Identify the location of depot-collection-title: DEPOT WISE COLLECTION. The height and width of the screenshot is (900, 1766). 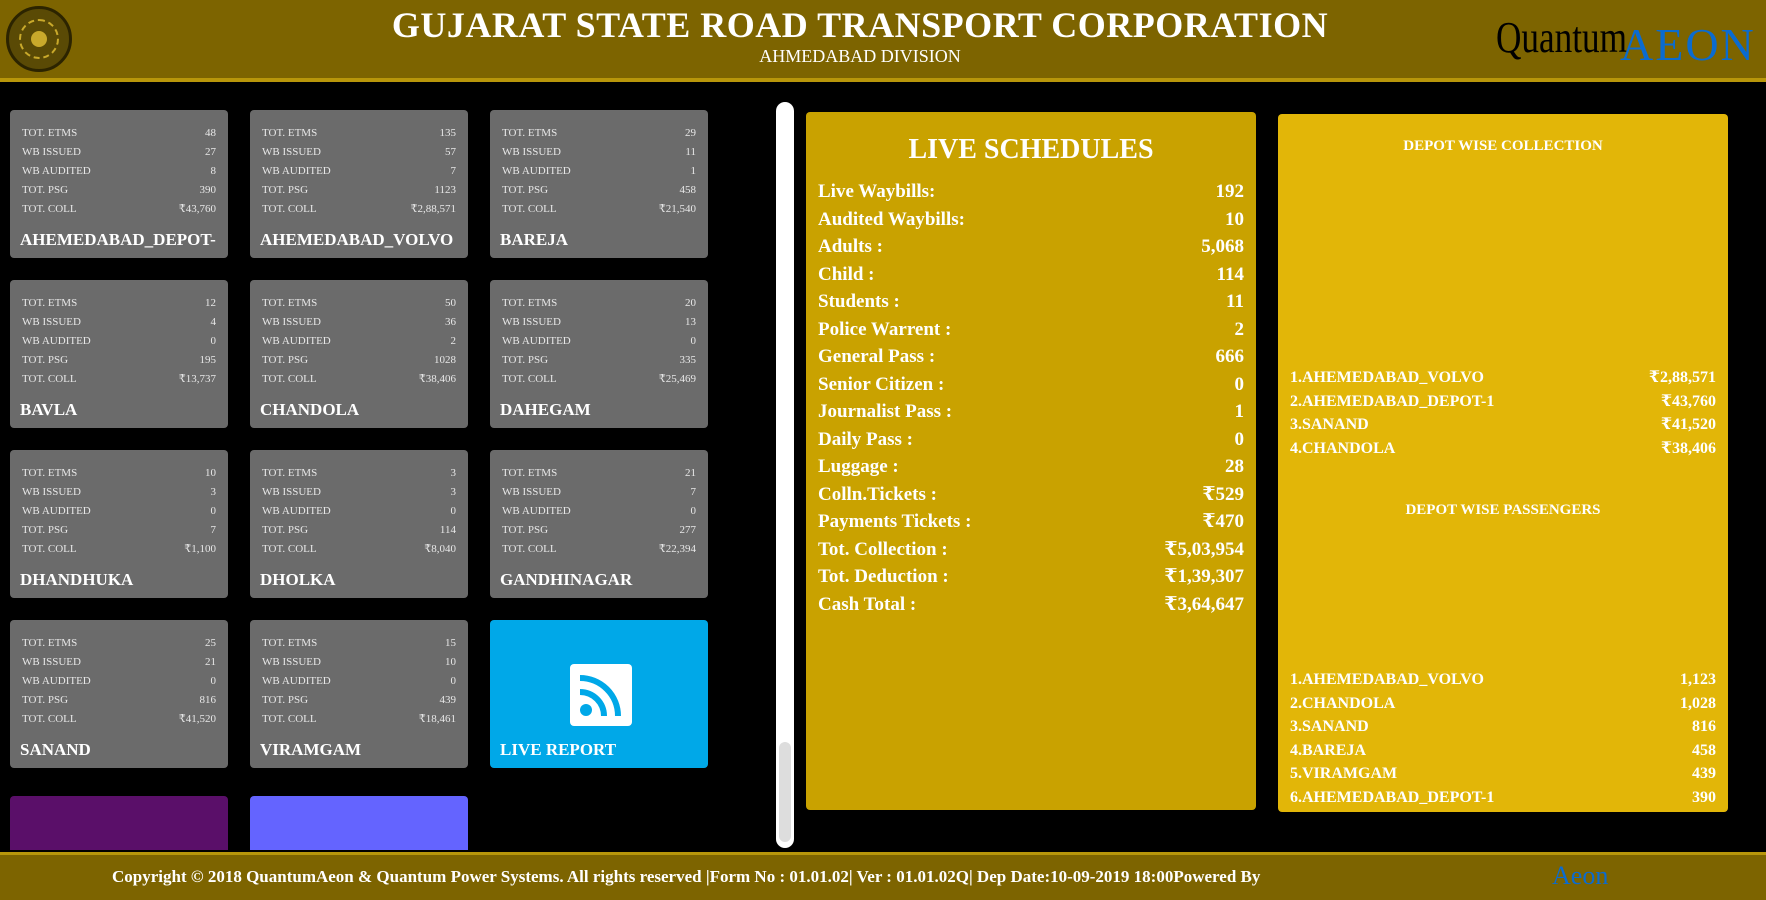
(1503, 146).